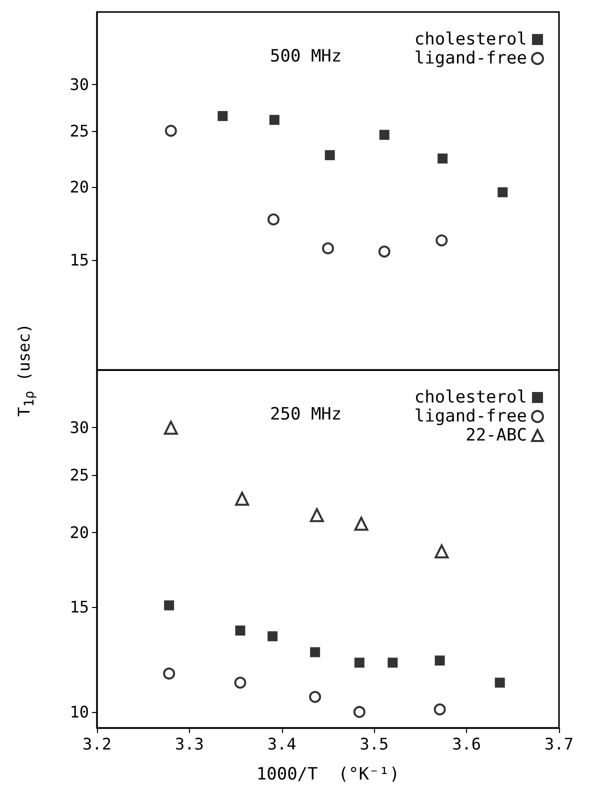  I want to click on legend-label: 22-ABC, so click(496, 436).